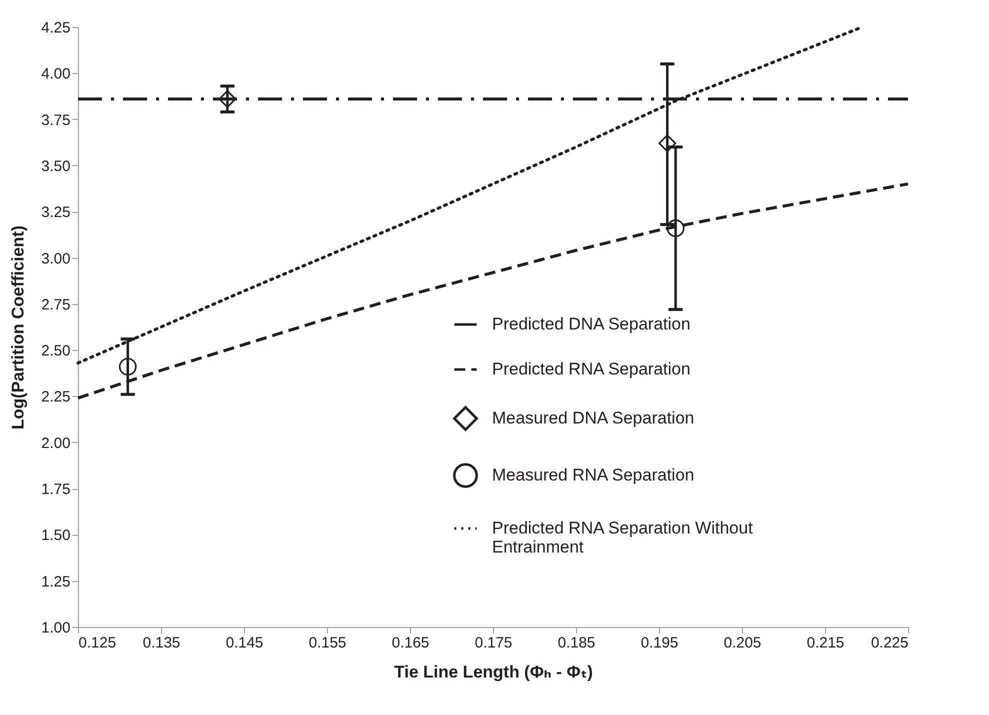  What do you see at coordinates (577, 643) in the screenshot?
I see `x-tick-label: 0.185` at bounding box center [577, 643].